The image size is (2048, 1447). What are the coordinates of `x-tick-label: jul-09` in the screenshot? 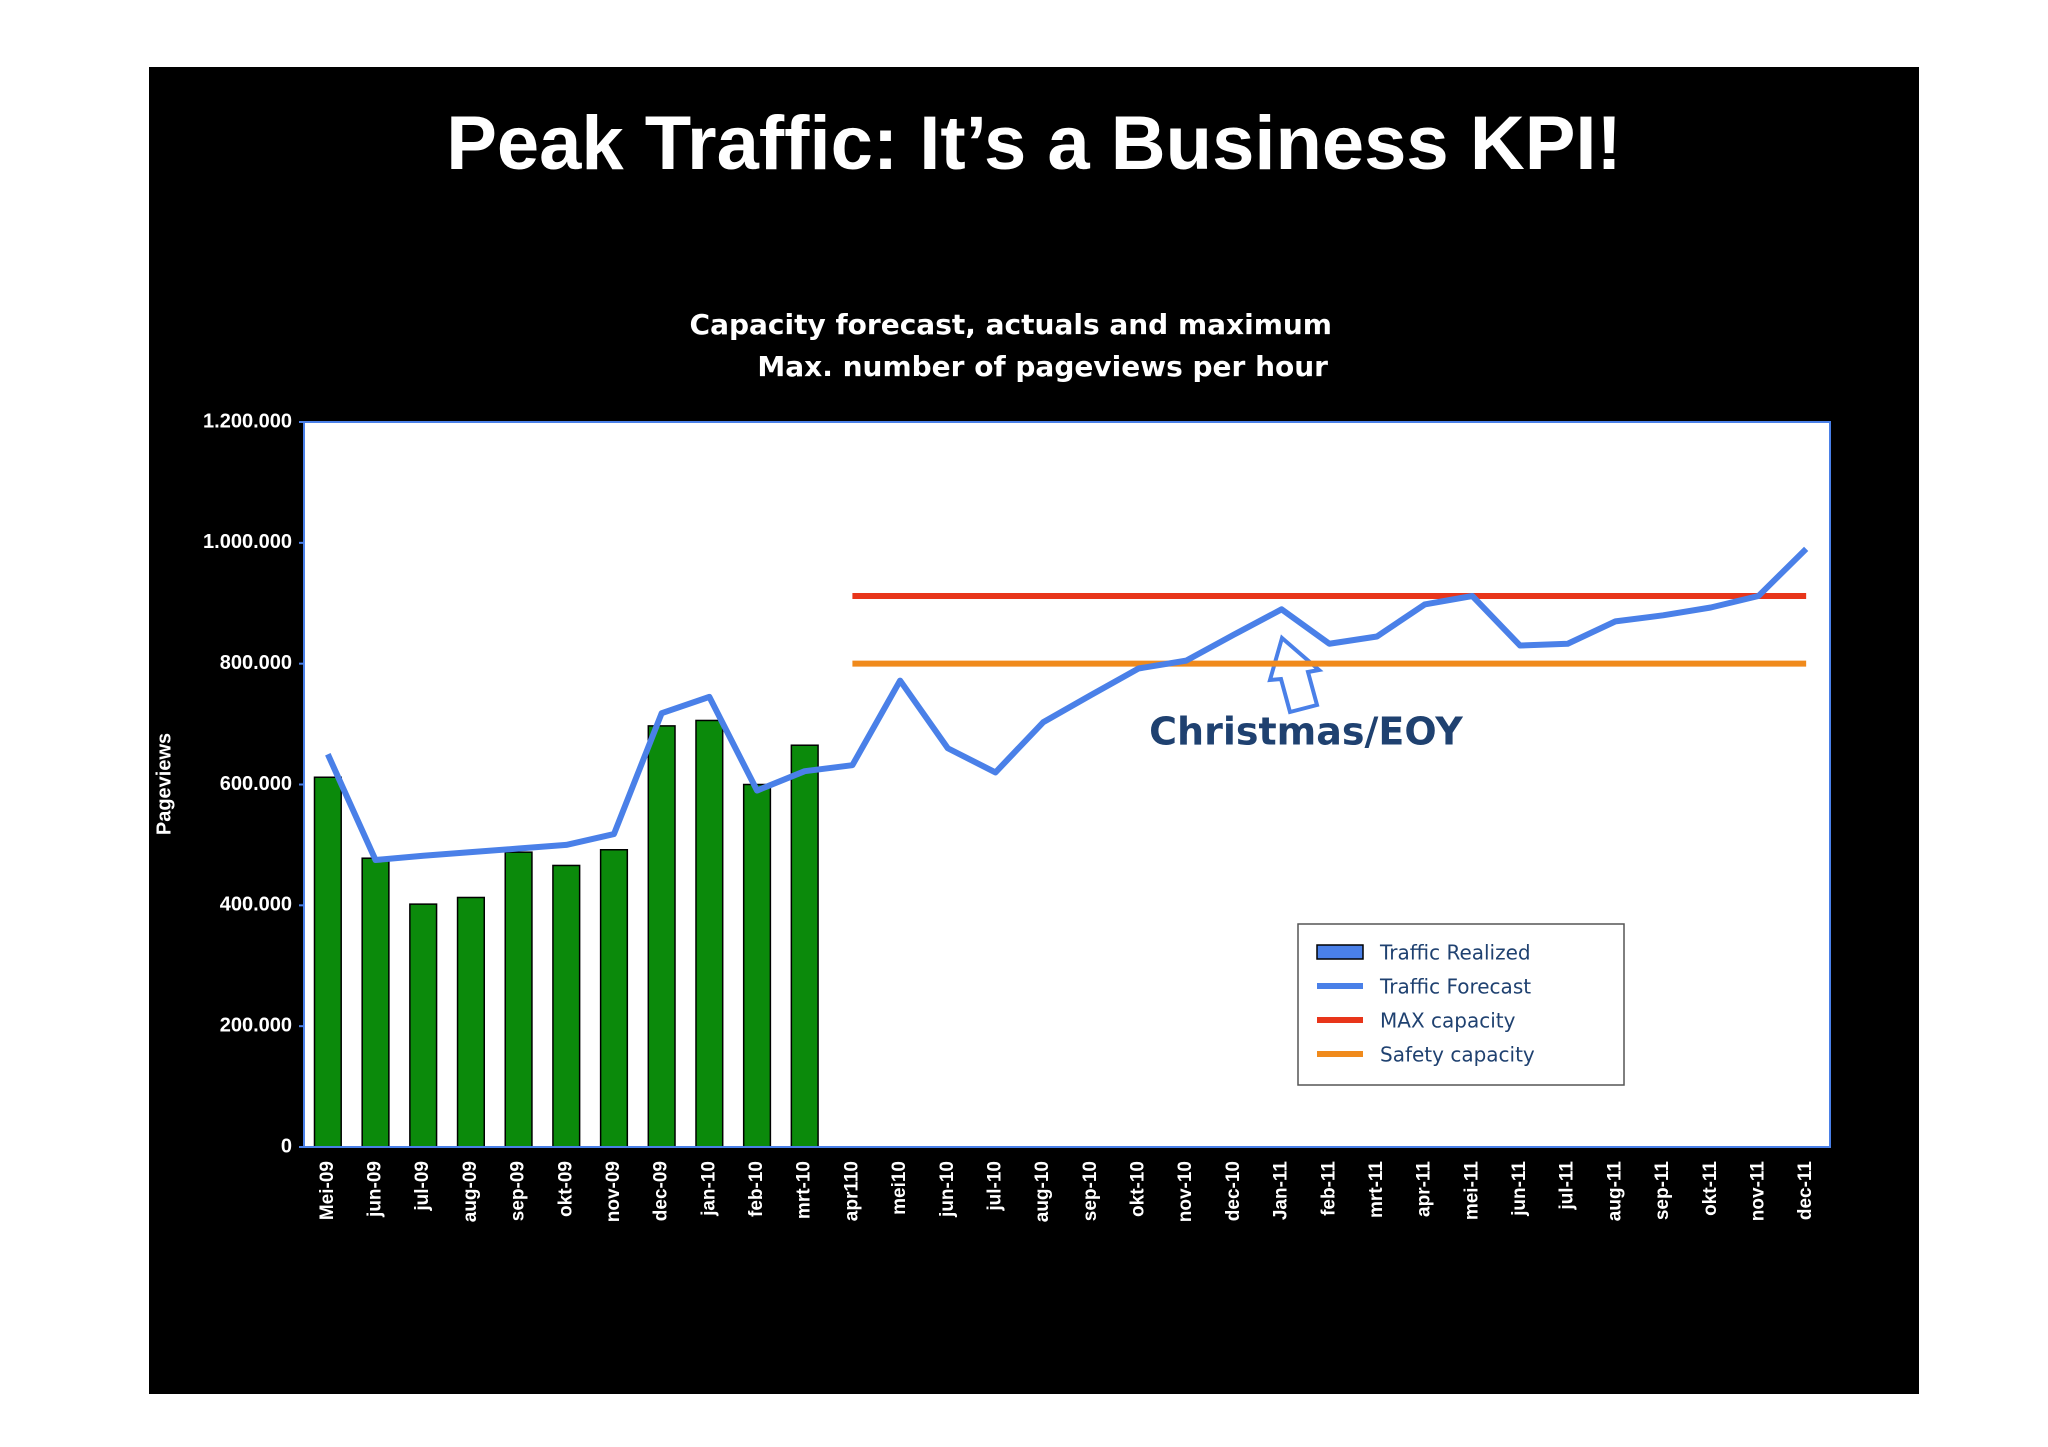 It's located at (422, 1186).